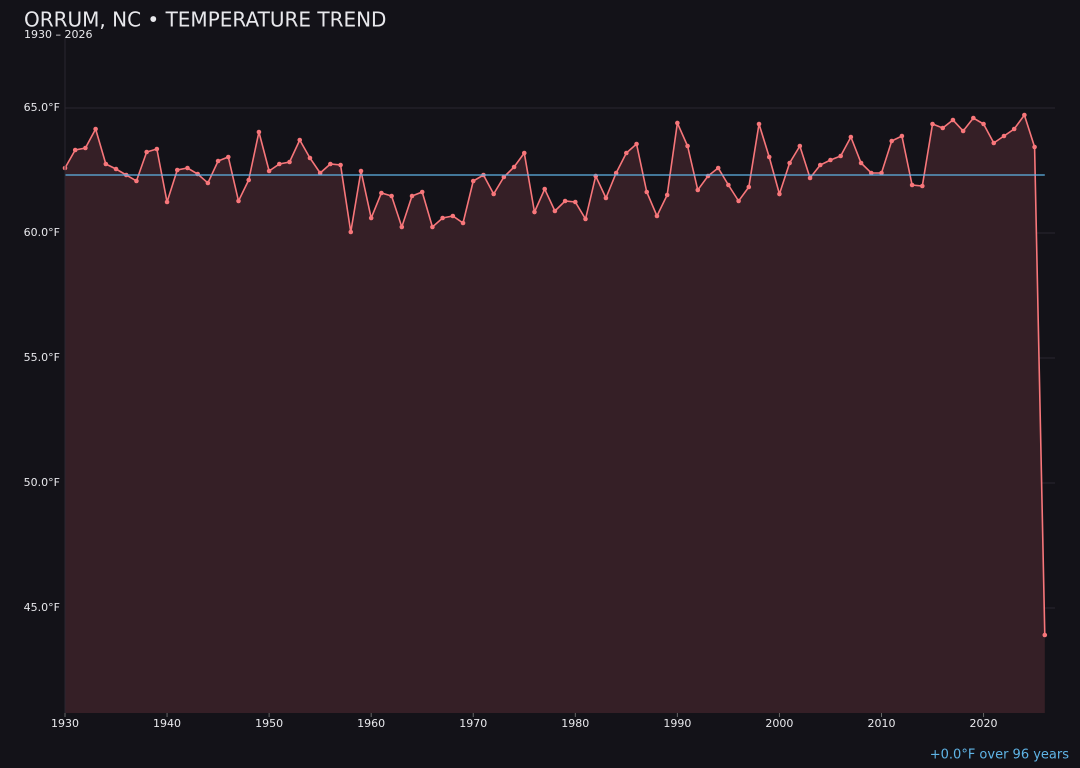 This screenshot has height=768, width=1080. I want to click on y-tick-label: 60.0°F, so click(42, 232).